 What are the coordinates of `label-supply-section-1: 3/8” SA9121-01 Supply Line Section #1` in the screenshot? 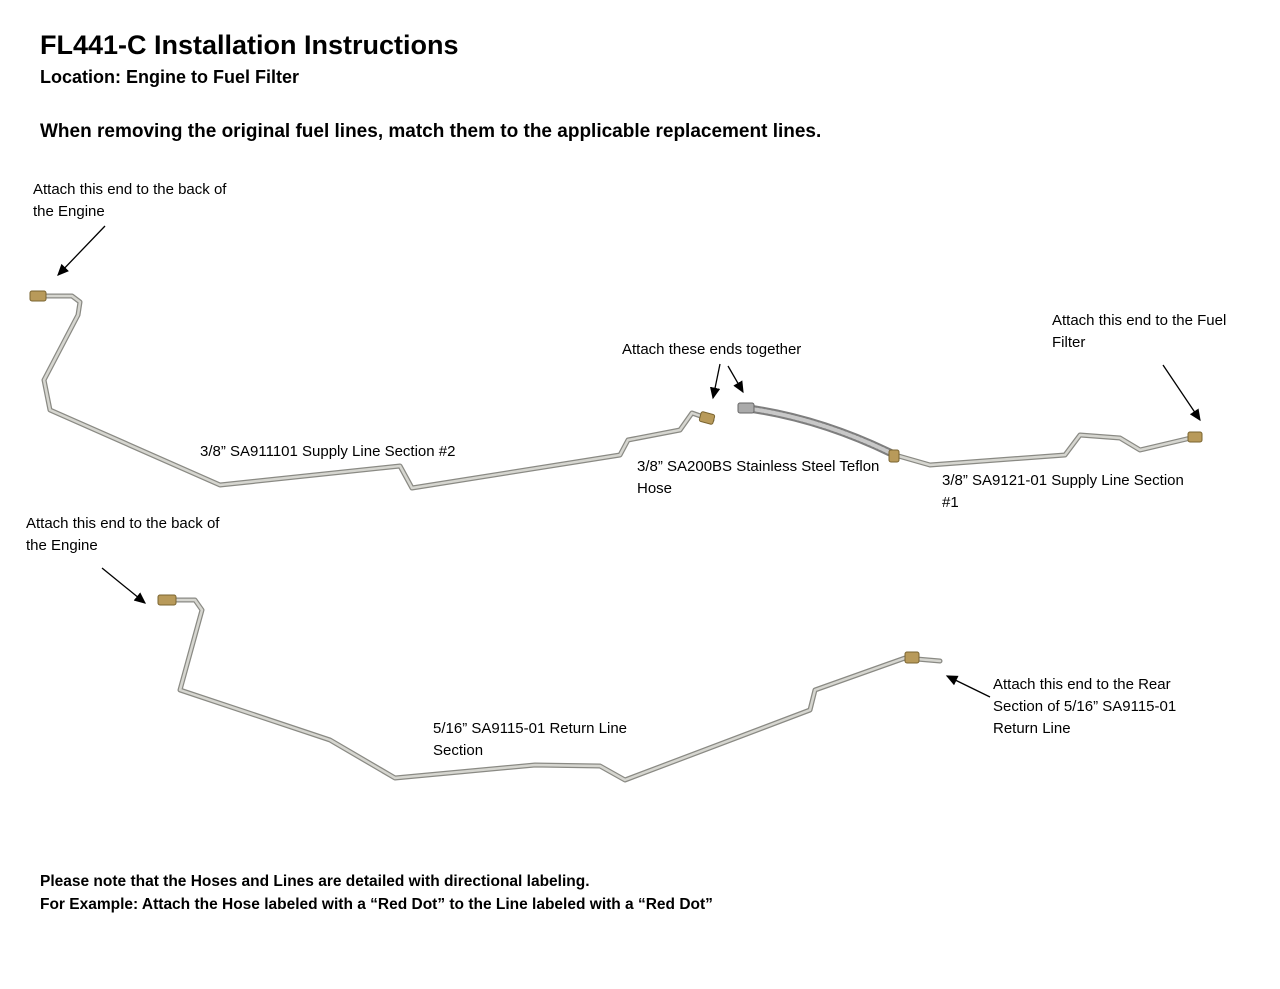 It's located at (1063, 492).